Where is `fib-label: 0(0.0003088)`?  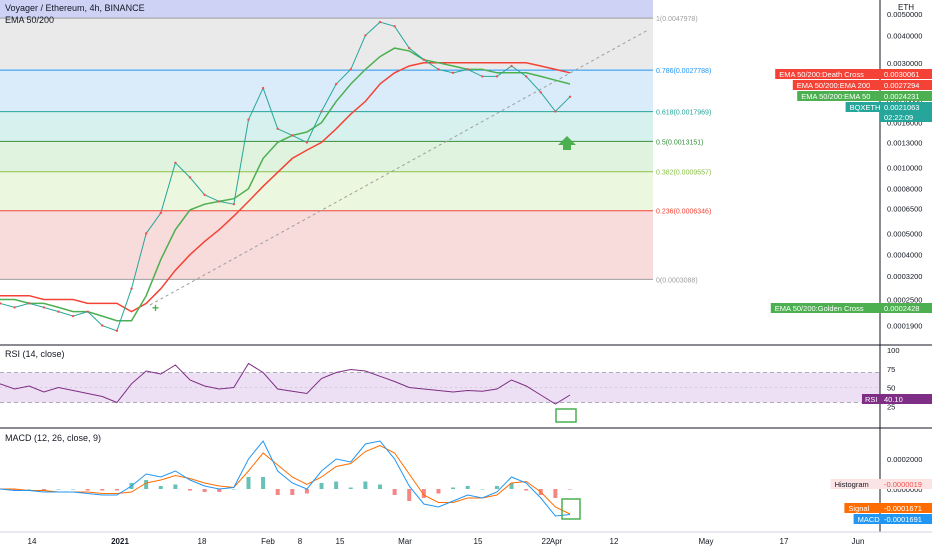
fib-label: 0(0.0003088) is located at coordinates (677, 280).